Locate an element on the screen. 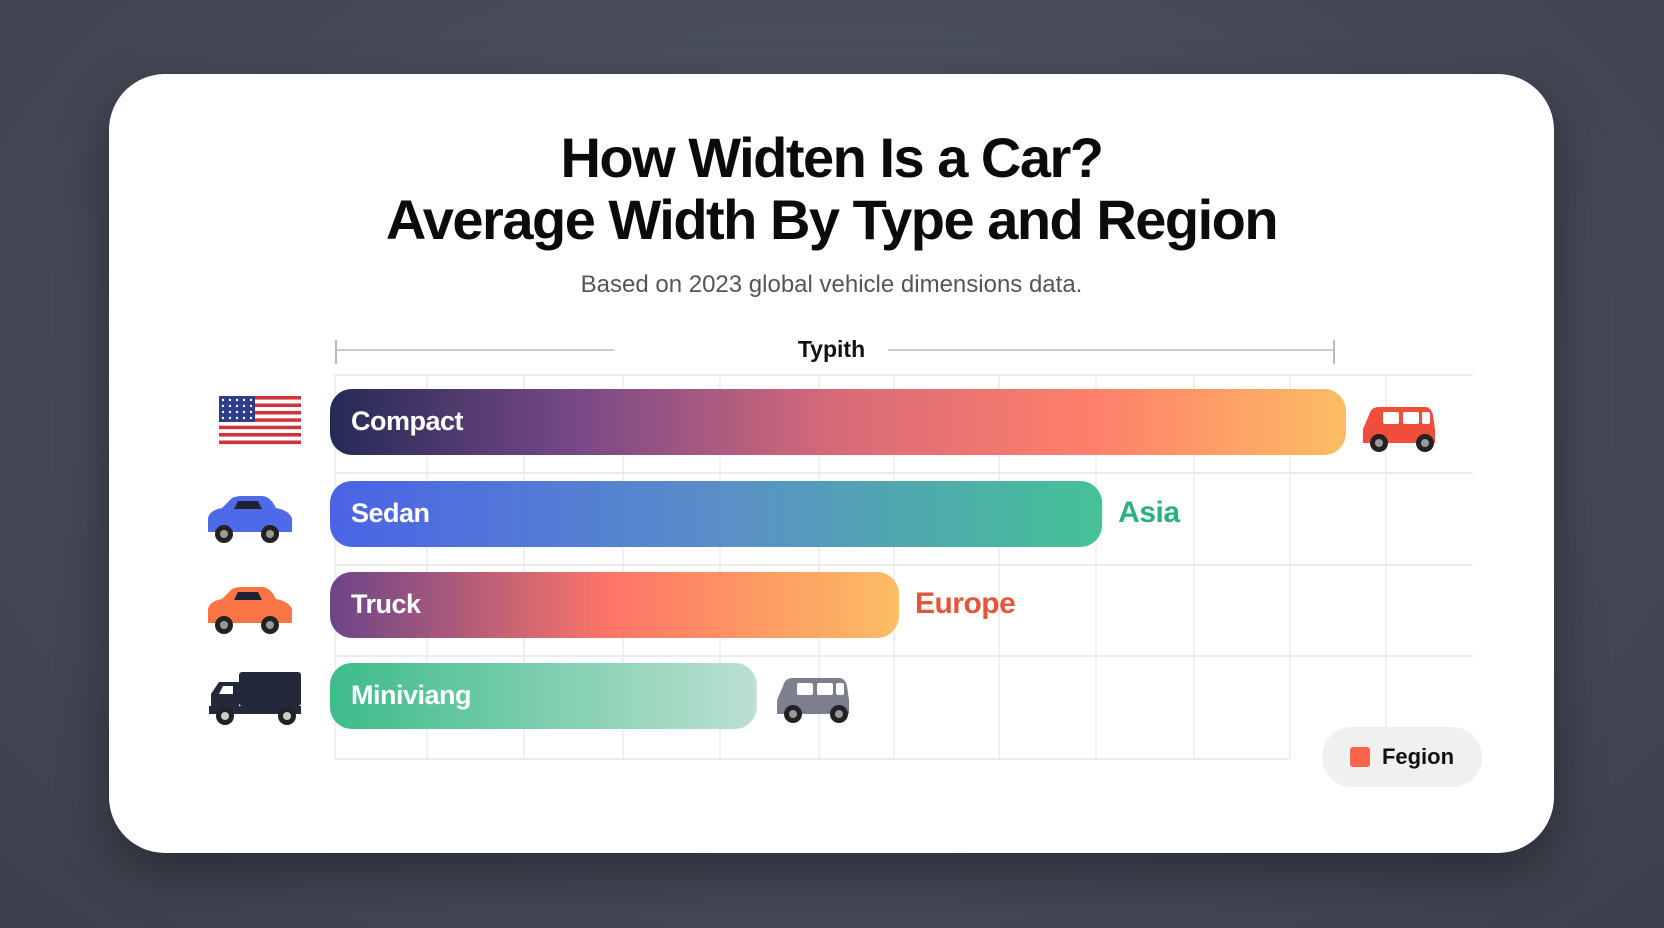 The image size is (1664, 928). orange-car-icon is located at coordinates (250, 610).